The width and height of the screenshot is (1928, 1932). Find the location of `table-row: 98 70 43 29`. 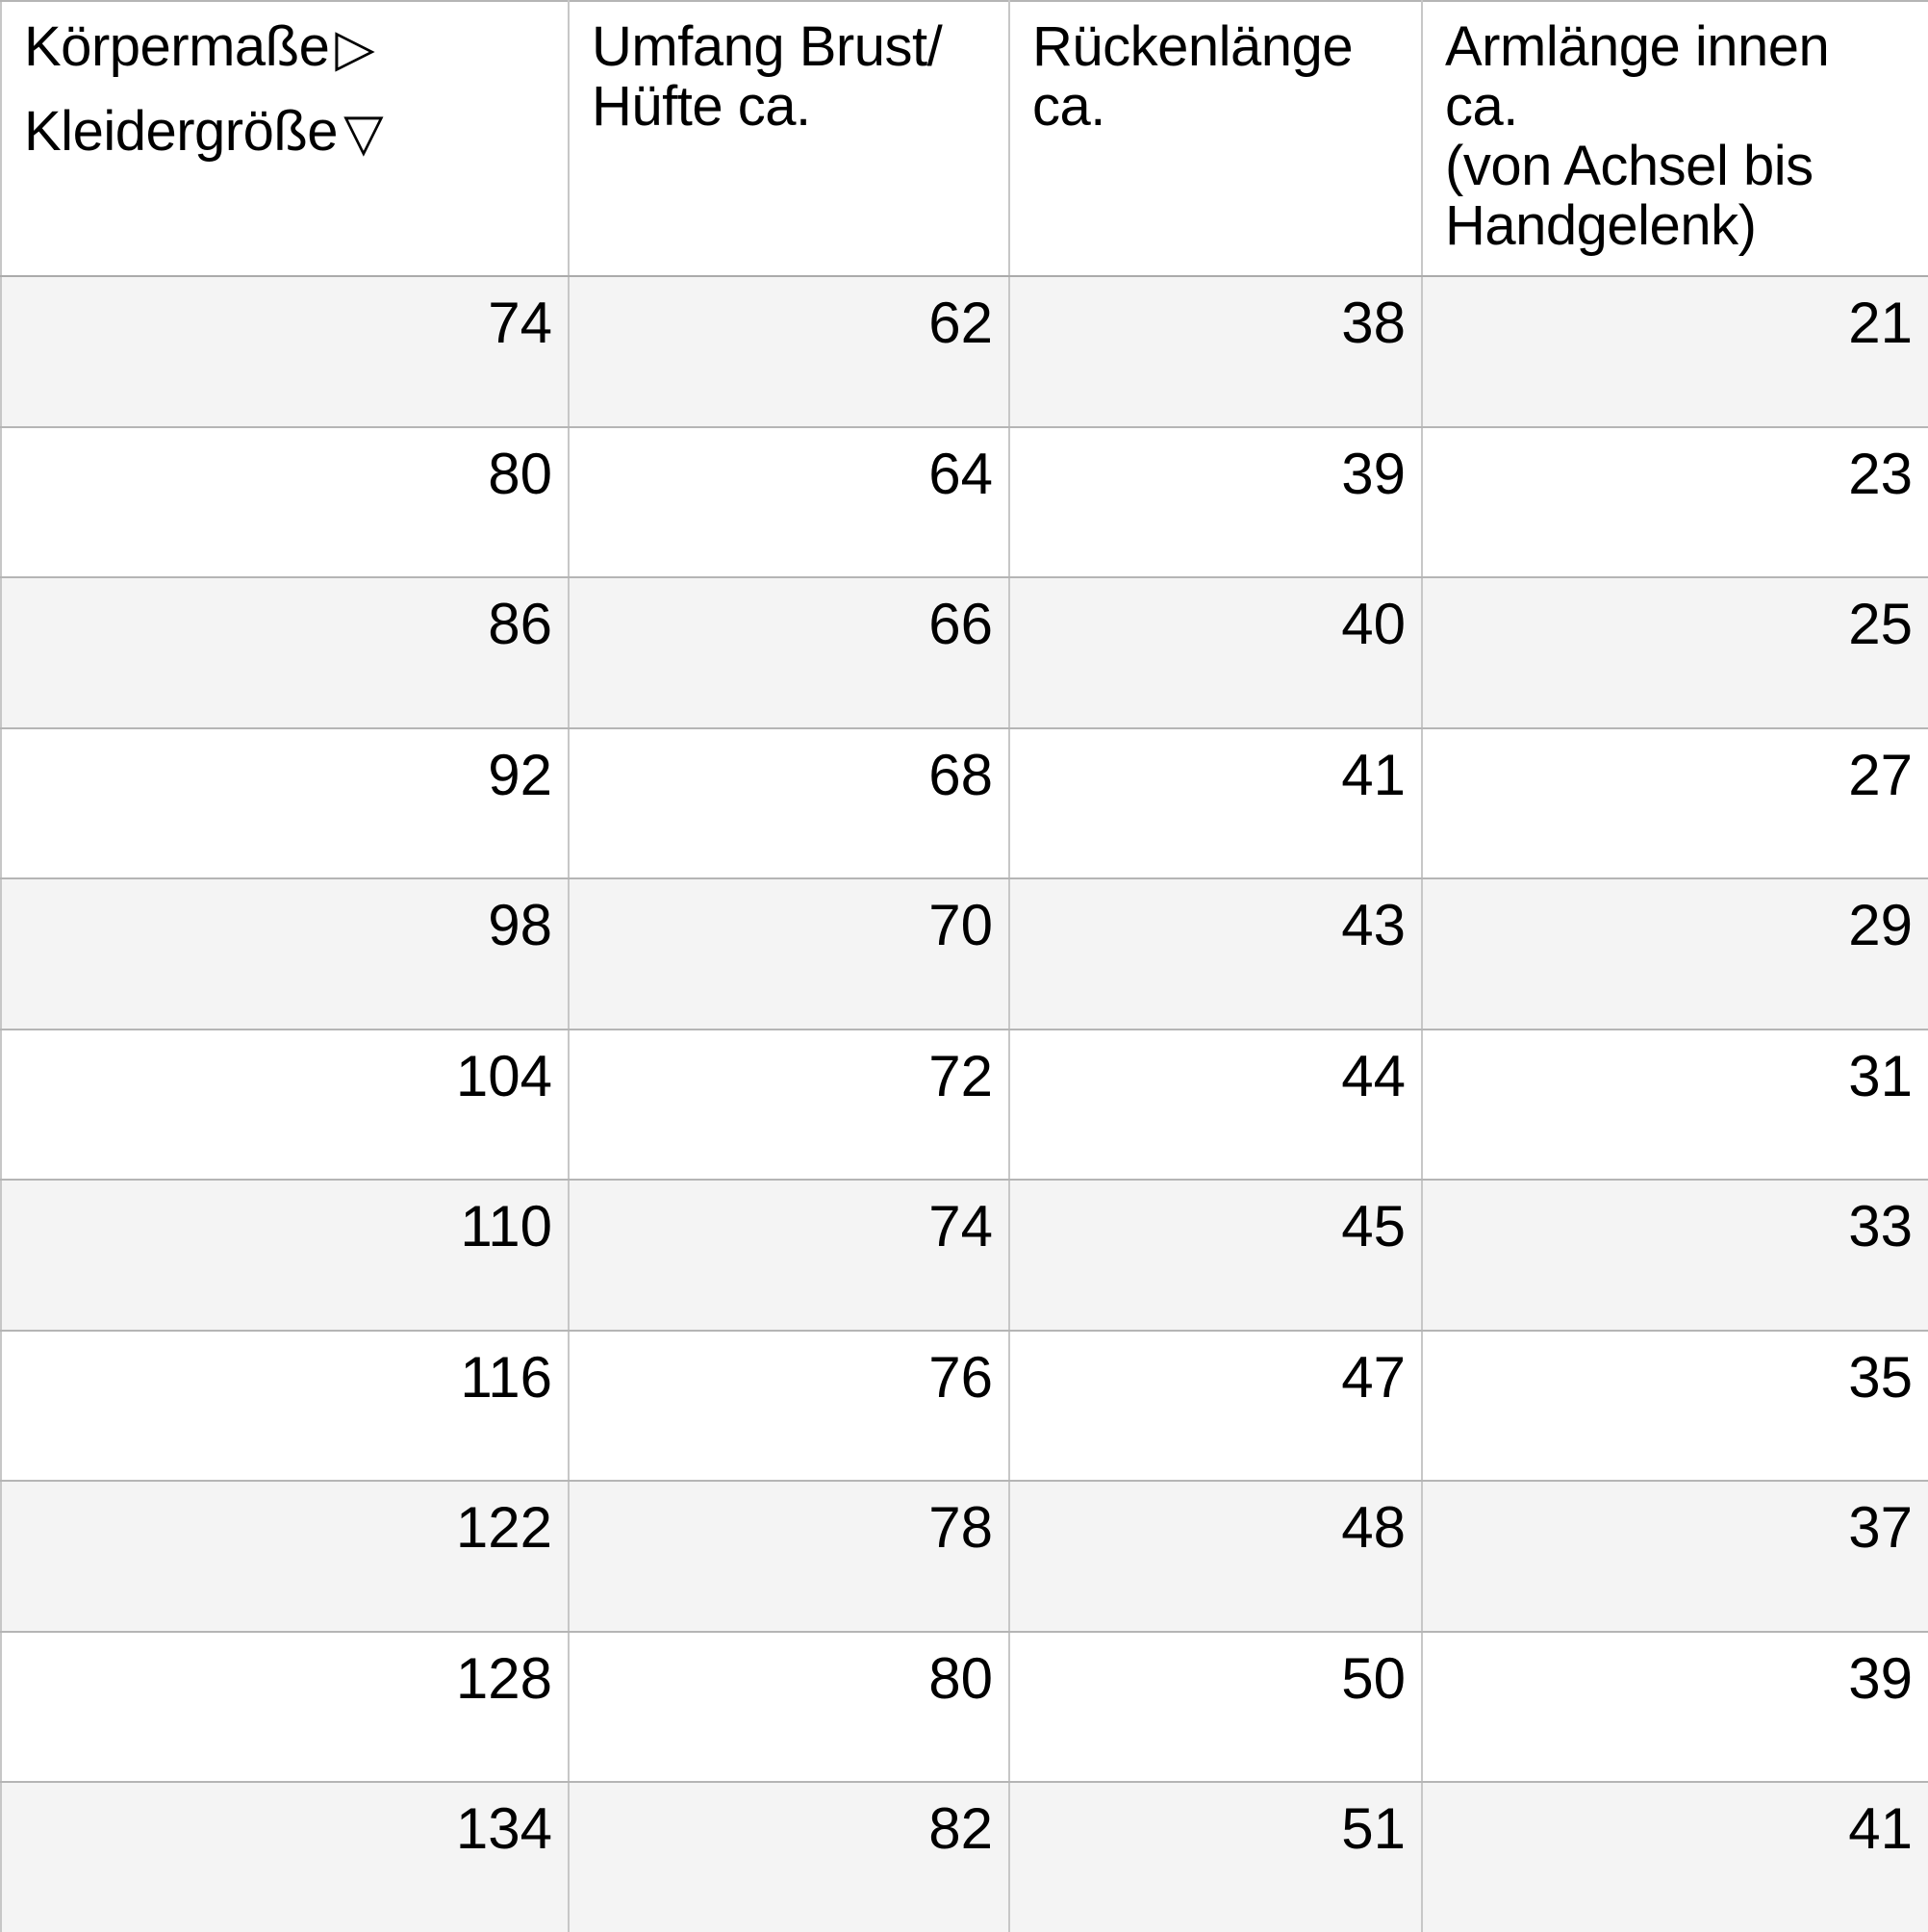

table-row: 98 70 43 29 is located at coordinates (964, 953).